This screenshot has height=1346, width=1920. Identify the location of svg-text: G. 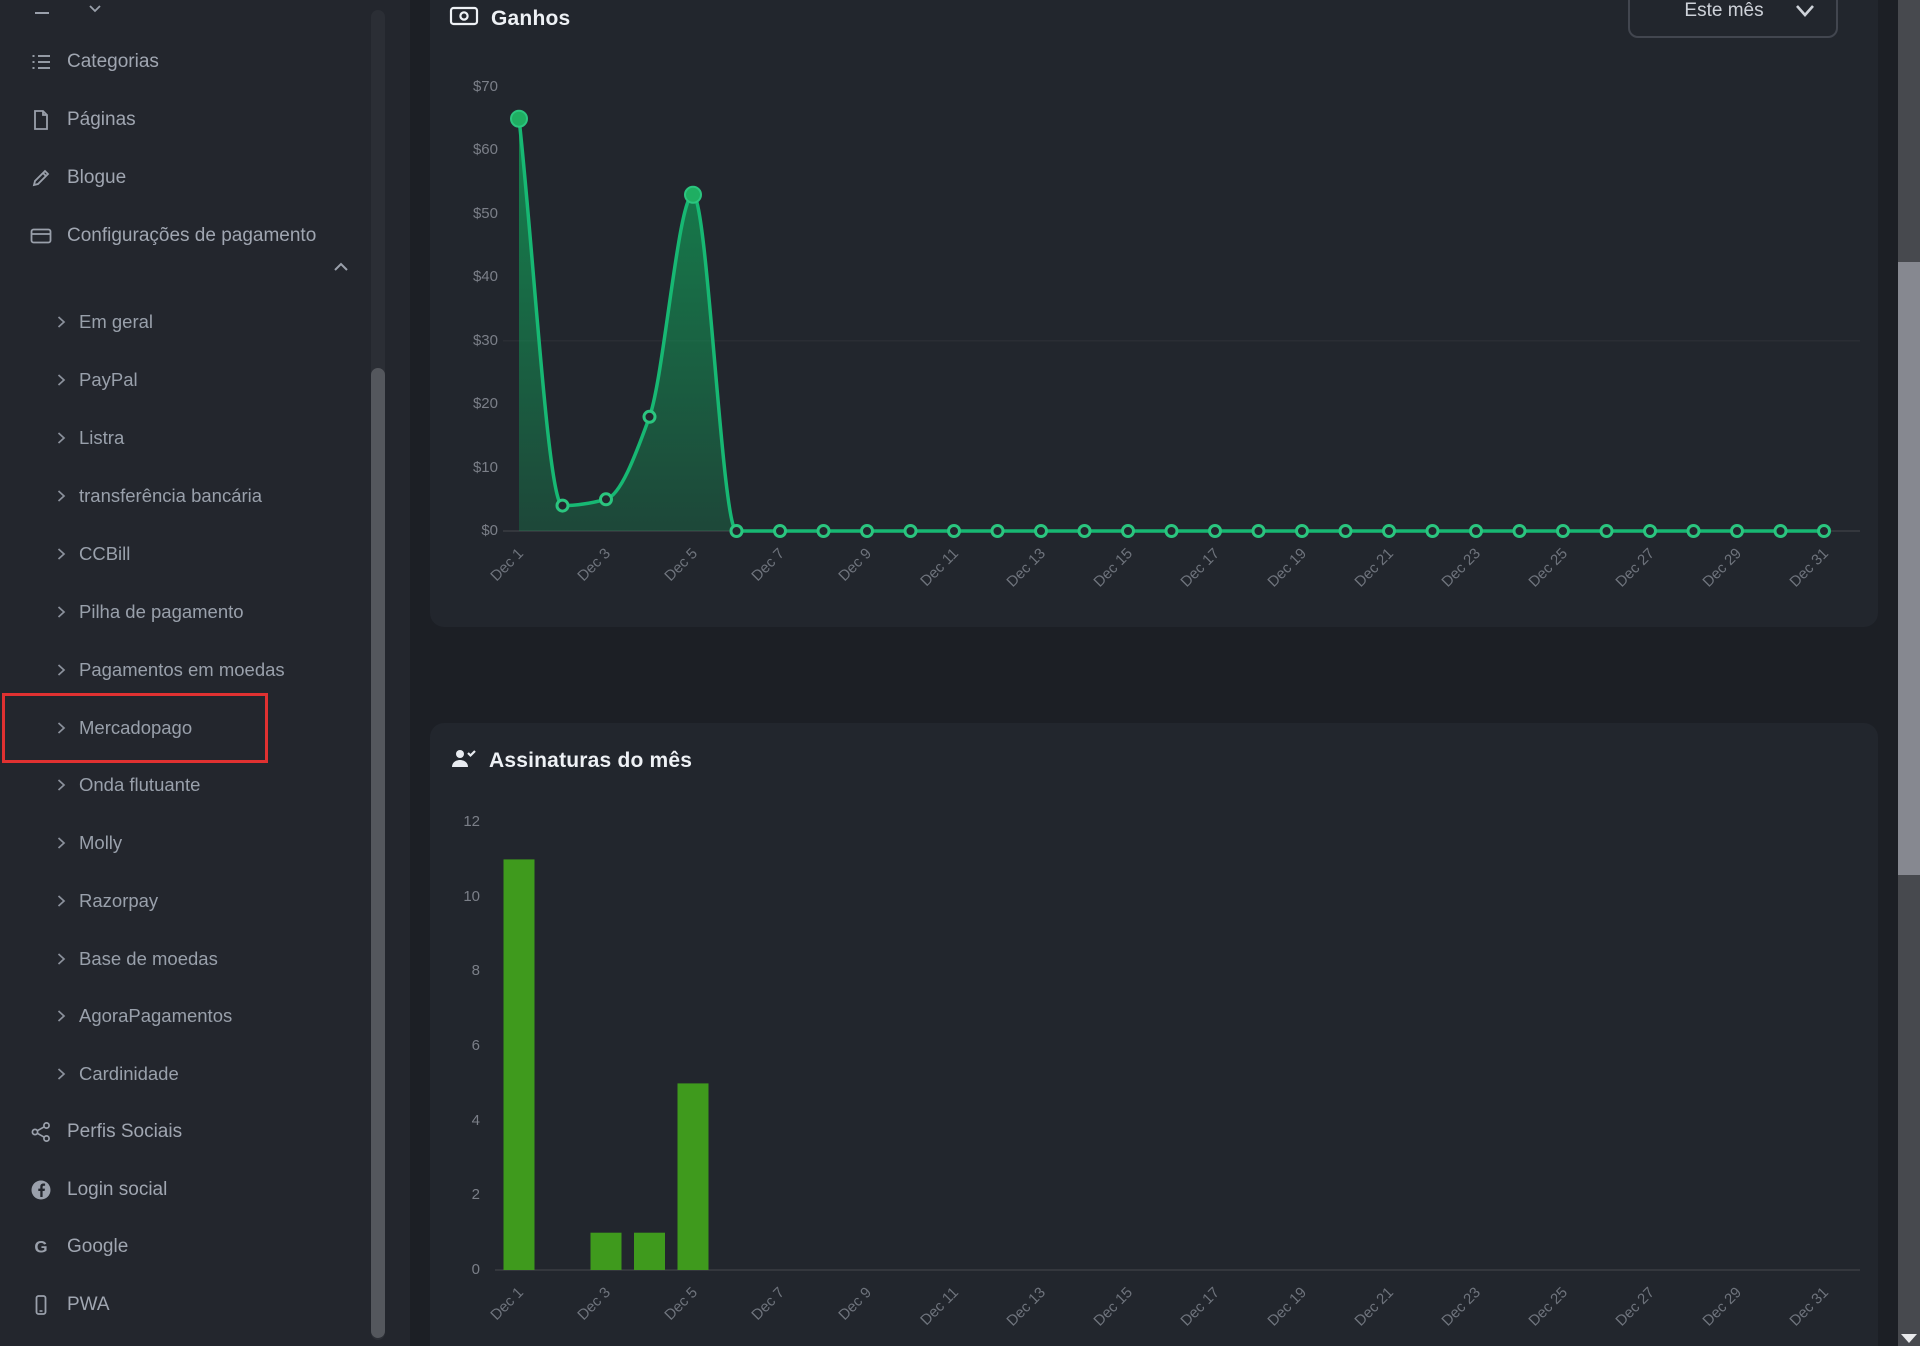
(40, 1247).